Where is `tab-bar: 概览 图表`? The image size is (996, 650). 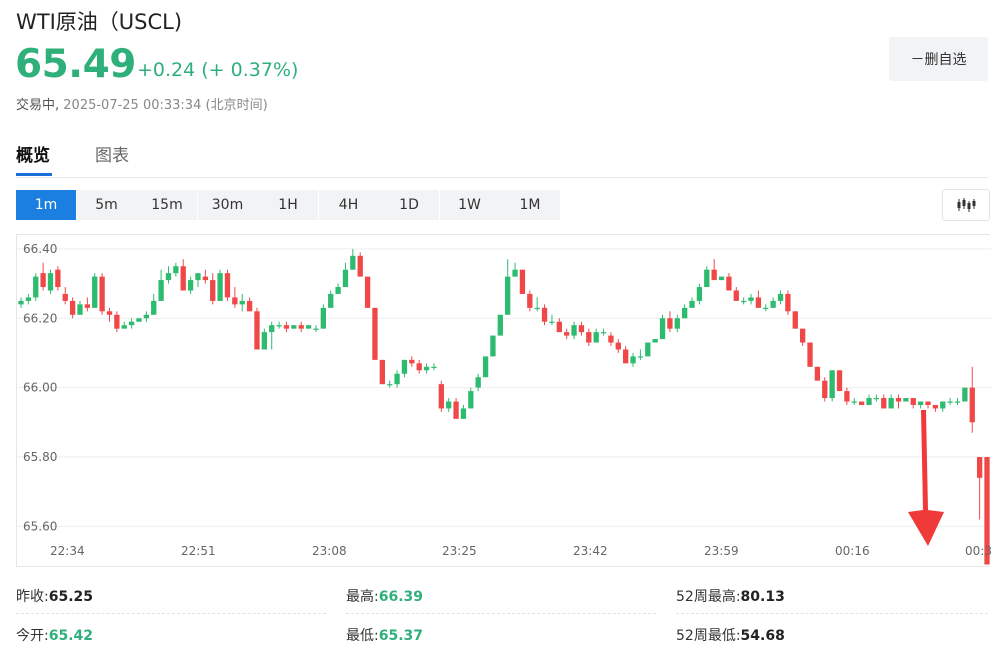 tab-bar: 概览 图表 is located at coordinates (502, 159).